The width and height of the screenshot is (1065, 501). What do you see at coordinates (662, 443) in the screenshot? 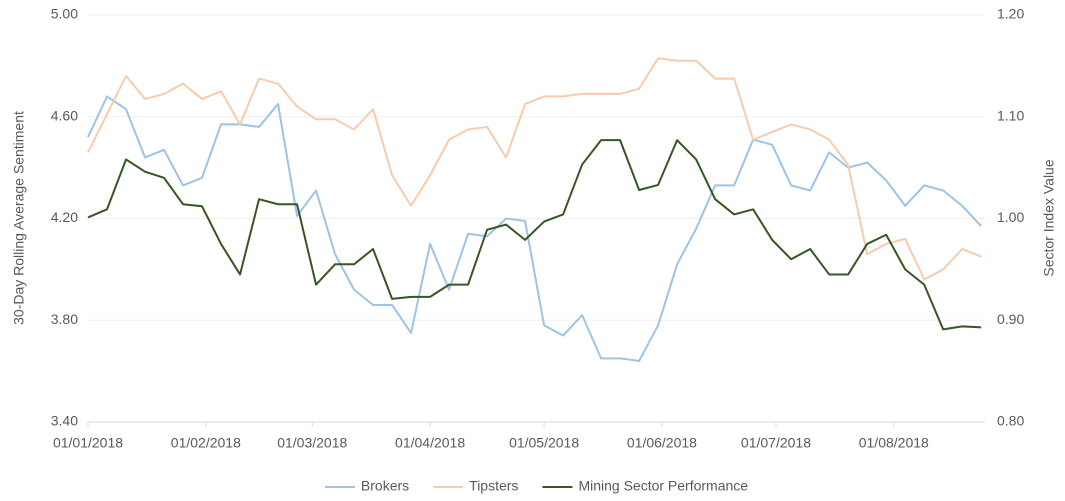
I see `x-tick-label: 01/06/2018` at bounding box center [662, 443].